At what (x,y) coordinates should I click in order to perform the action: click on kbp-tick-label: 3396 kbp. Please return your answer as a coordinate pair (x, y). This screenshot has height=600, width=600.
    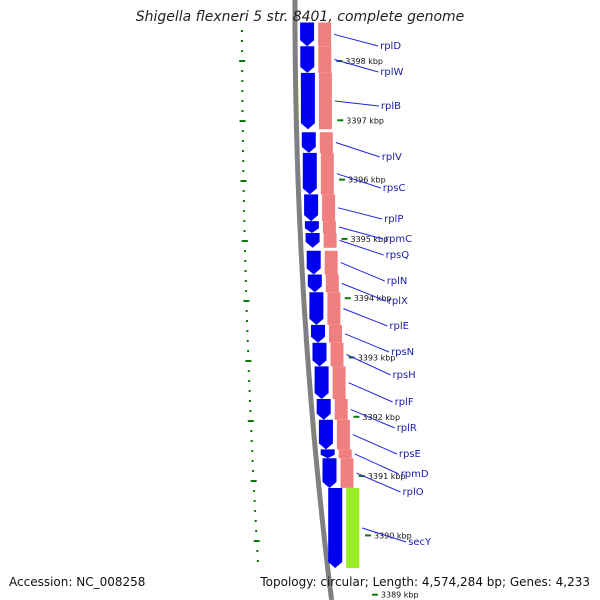
    Looking at the image, I should click on (367, 180).